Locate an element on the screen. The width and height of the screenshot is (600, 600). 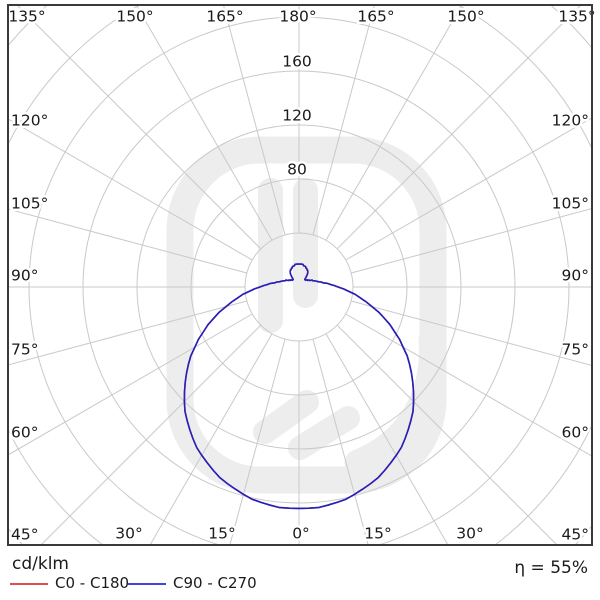
angle-label-right: 105° is located at coordinates (570, 204).